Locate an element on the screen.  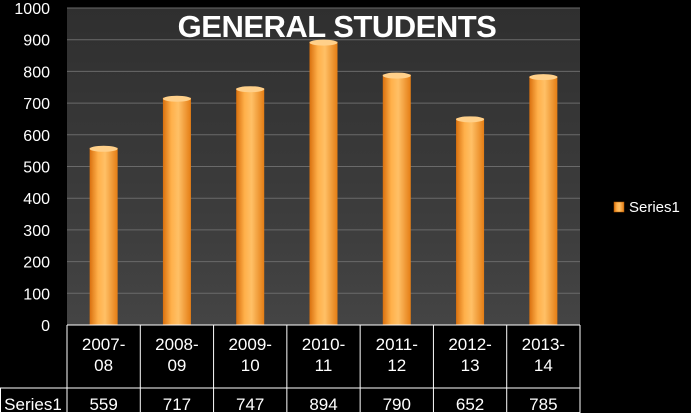
data-label: 785 is located at coordinates (543, 404).